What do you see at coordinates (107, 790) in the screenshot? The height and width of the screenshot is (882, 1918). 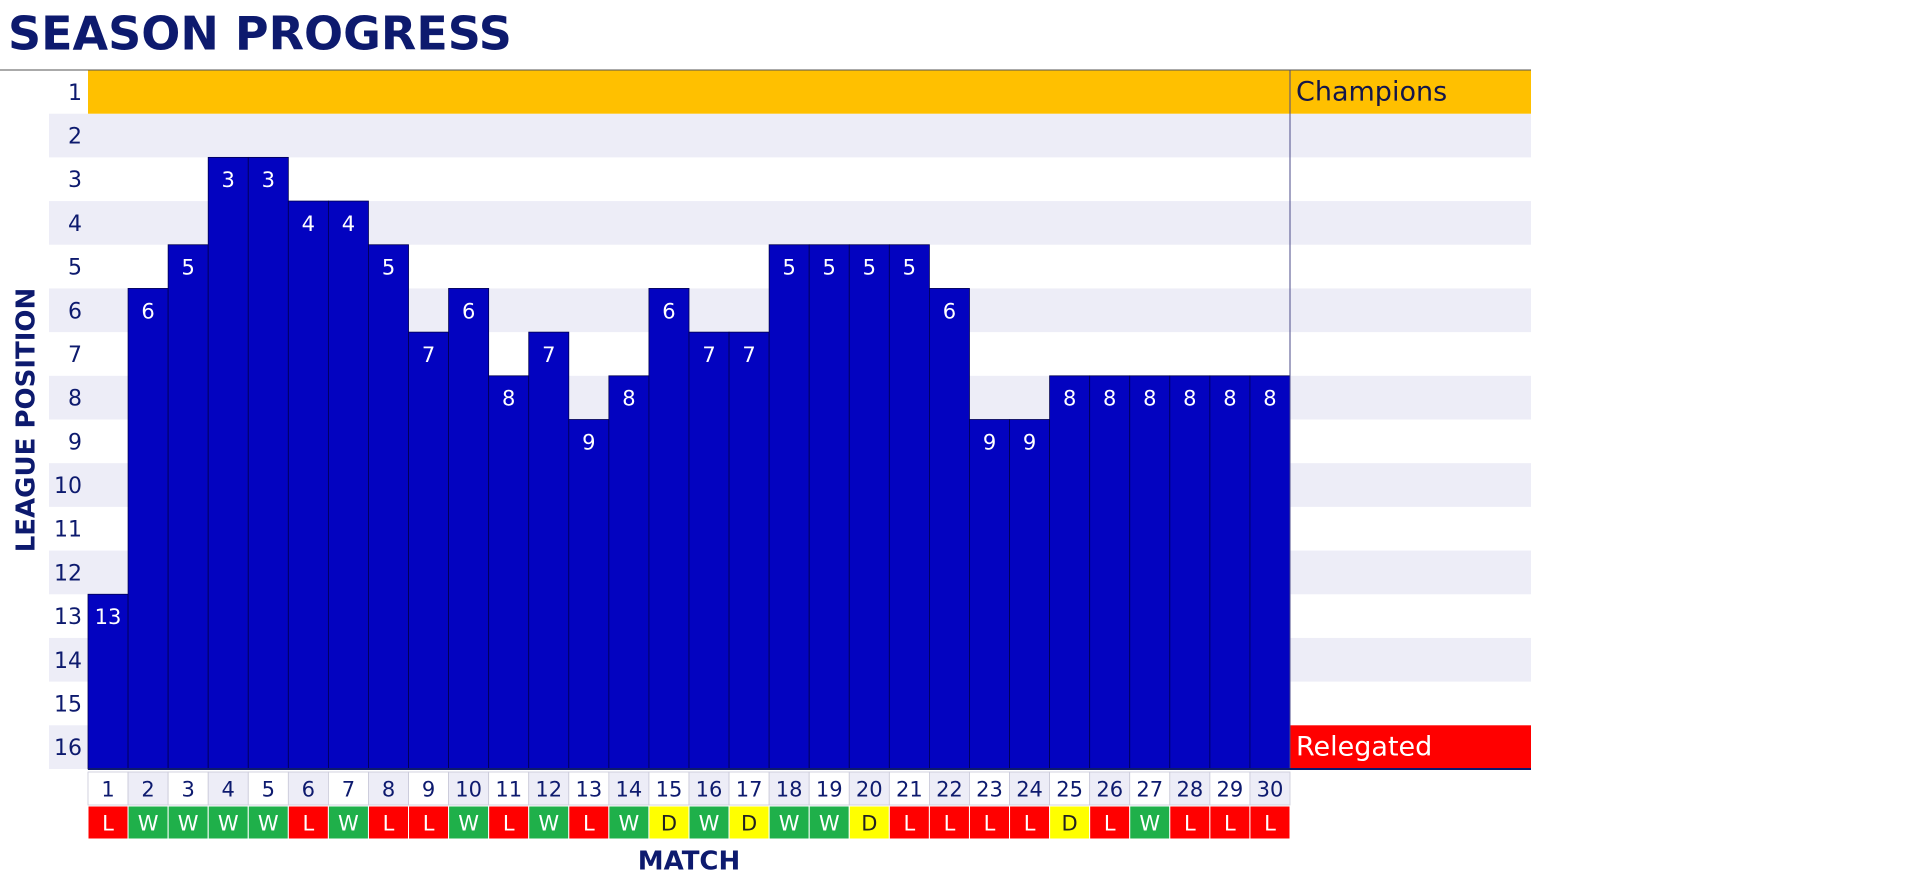 I see `x-tick-label: 1` at bounding box center [107, 790].